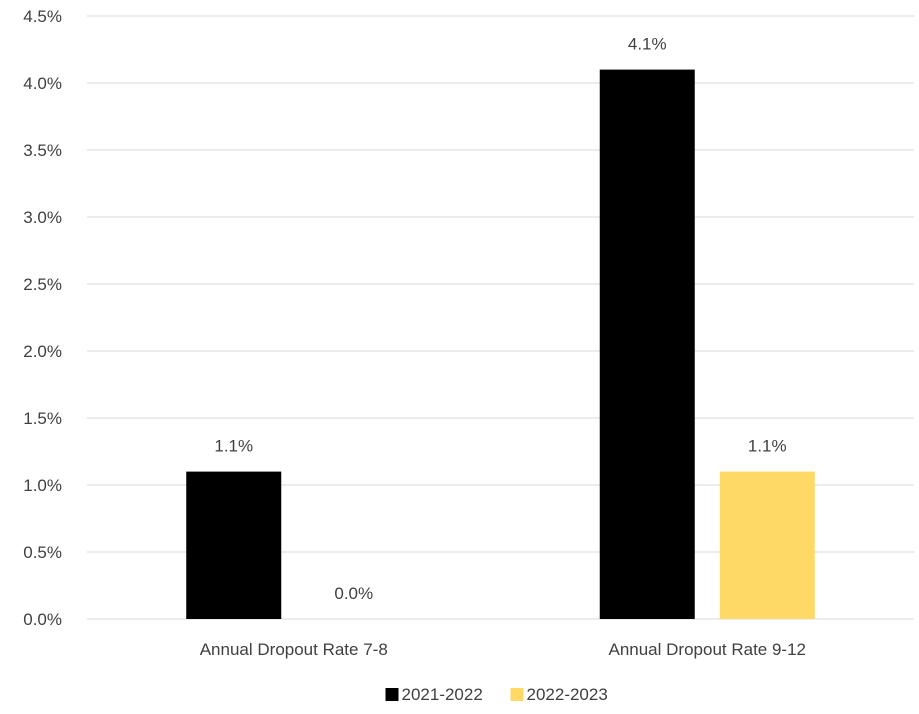  What do you see at coordinates (42, 217) in the screenshot?
I see `y-tick-label: 3.0%` at bounding box center [42, 217].